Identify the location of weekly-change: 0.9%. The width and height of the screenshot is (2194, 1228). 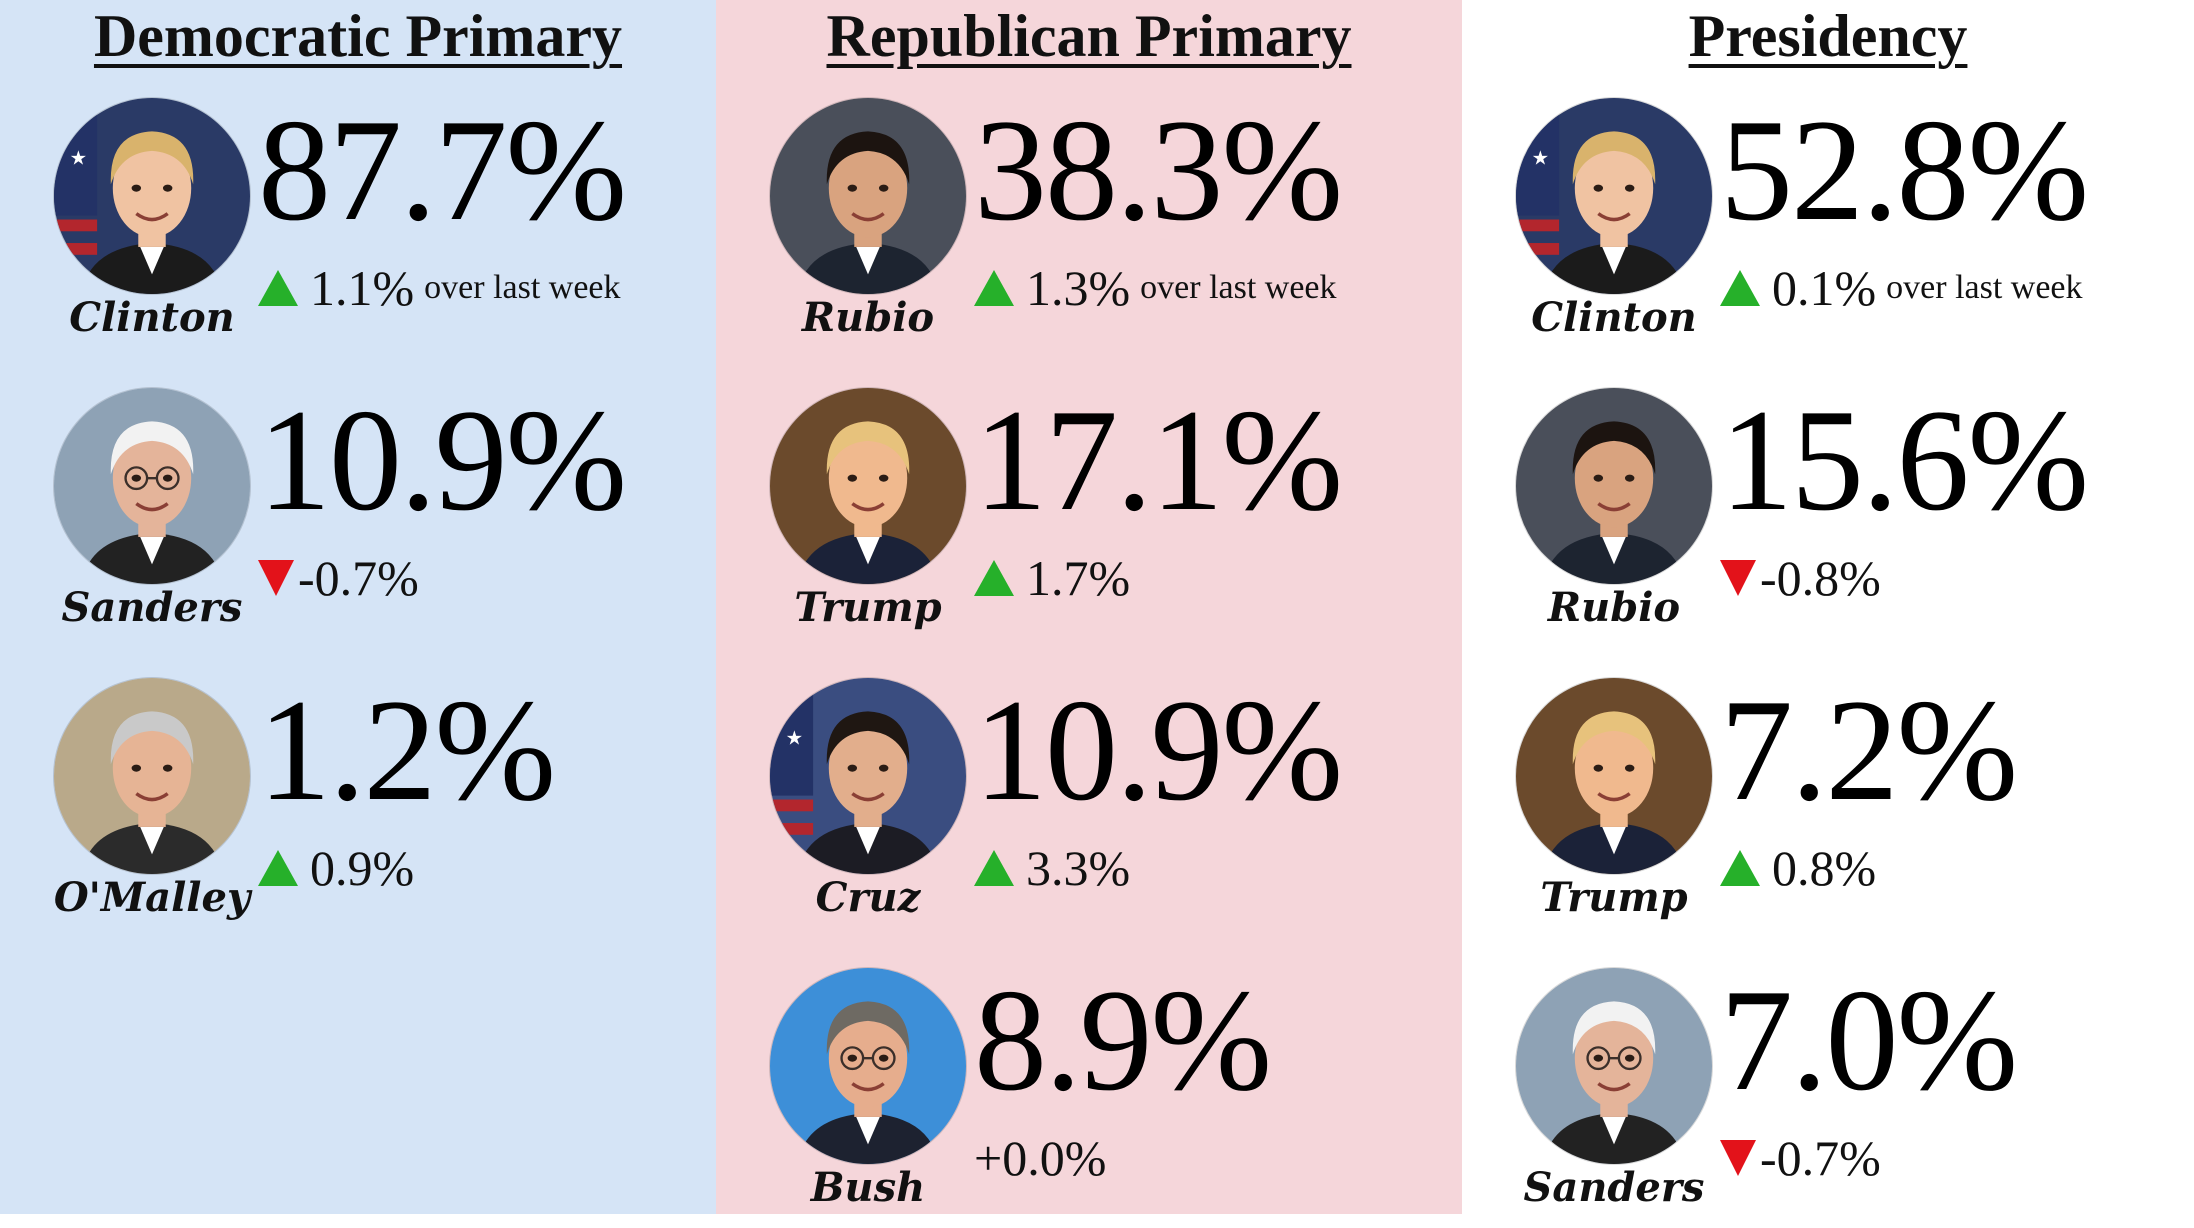
(336, 868).